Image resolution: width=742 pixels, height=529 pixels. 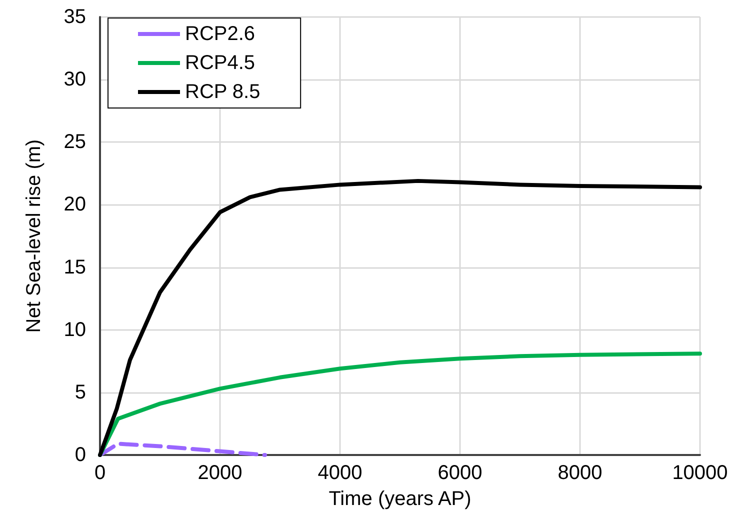 What do you see at coordinates (75, 79) in the screenshot?
I see `y-tick-label: 30` at bounding box center [75, 79].